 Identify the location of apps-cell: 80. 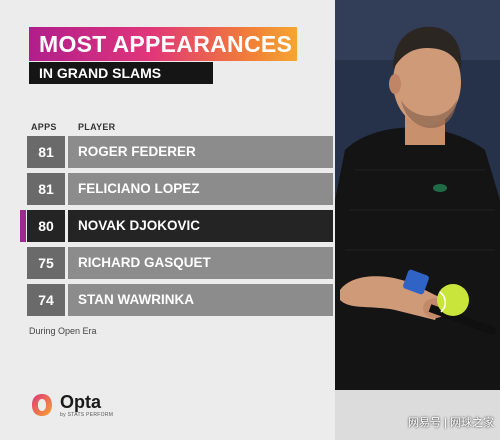
(46, 226).